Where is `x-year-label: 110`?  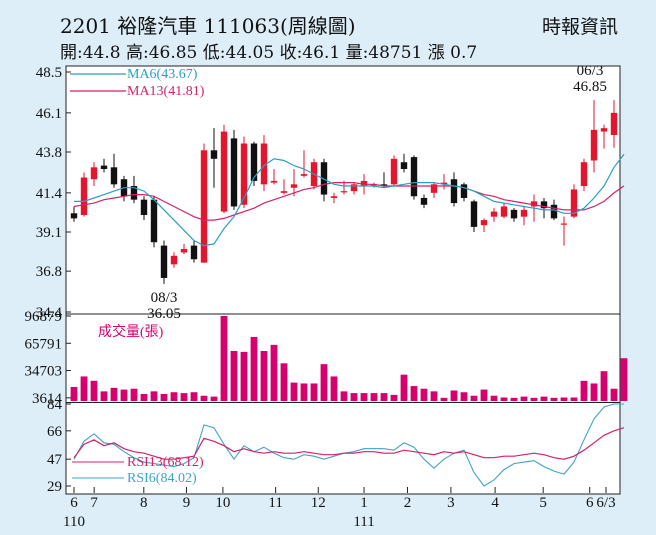 x-year-label: 110 is located at coordinates (74, 522).